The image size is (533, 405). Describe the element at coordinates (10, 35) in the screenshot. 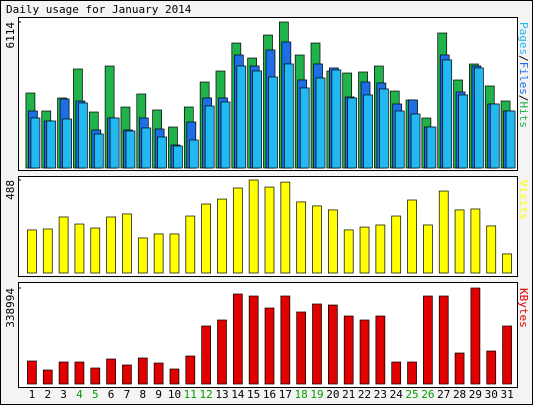

I see `y-tick-label: 6114` at that location.